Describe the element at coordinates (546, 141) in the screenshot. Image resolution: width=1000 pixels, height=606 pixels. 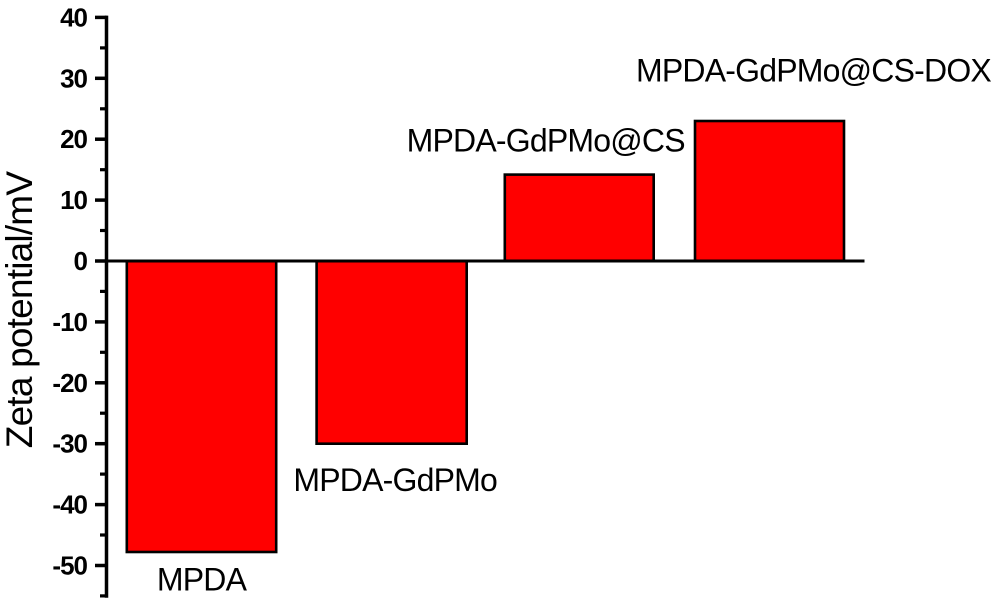
I see `svg-text: MPDA-GdPMo@CS` at that location.